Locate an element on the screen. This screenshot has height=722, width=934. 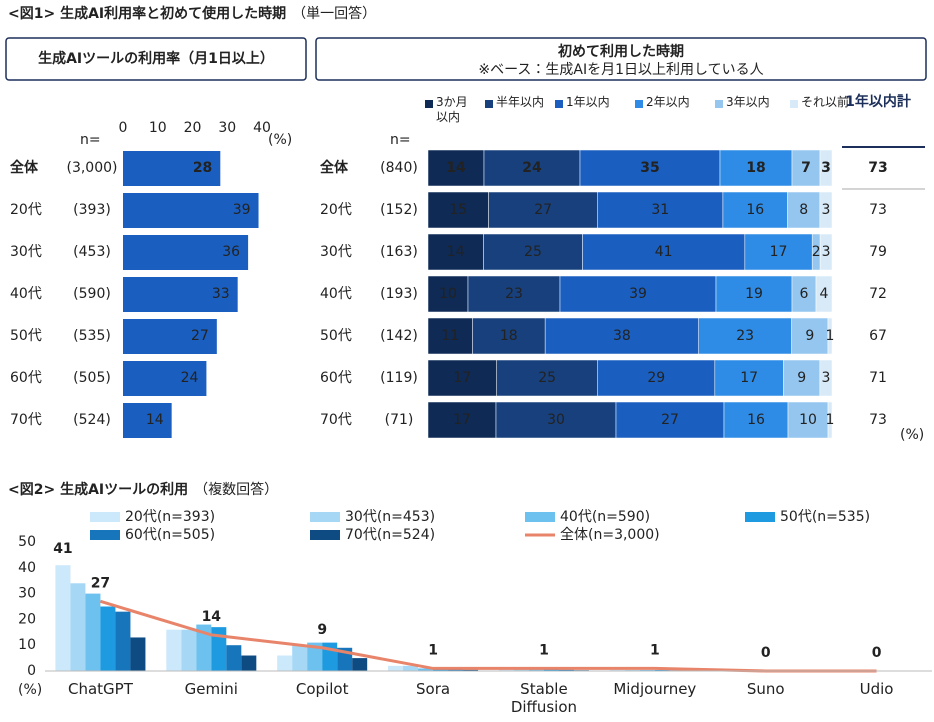
category-label: 全体 is located at coordinates (334, 167).